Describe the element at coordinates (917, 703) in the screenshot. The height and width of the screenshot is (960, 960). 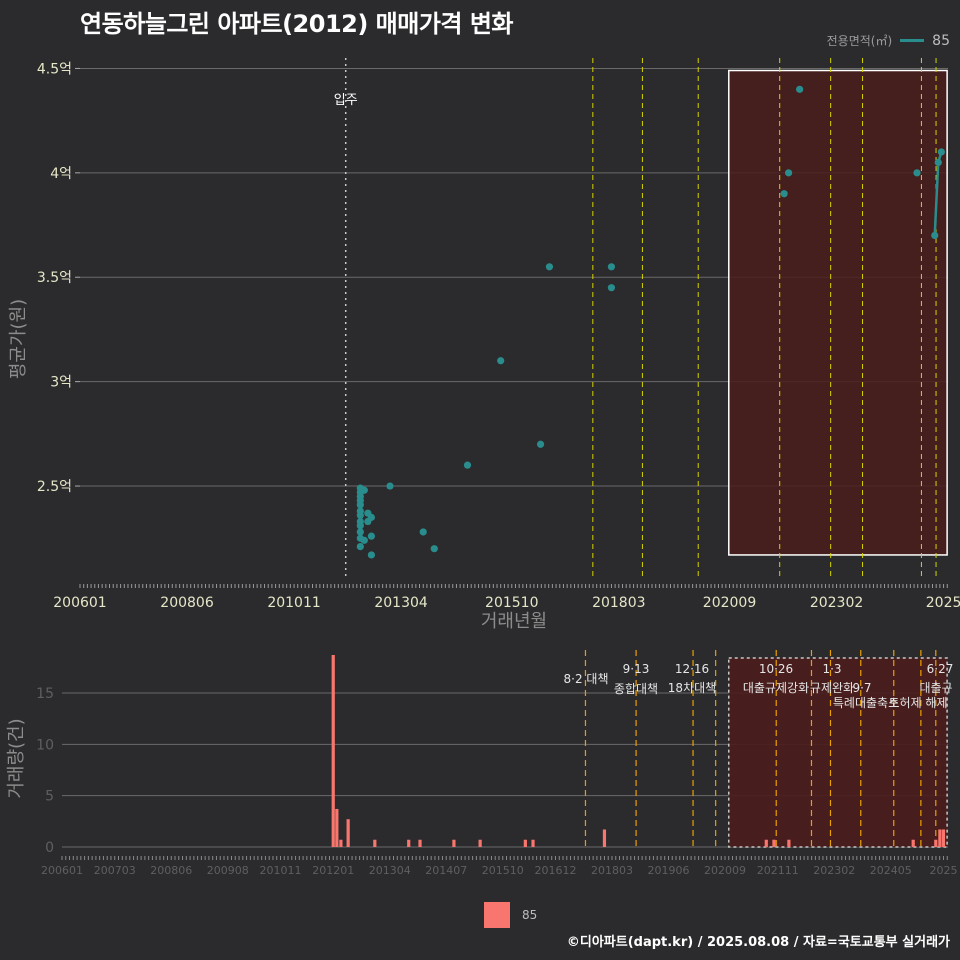
I see `policy-label: 토허제 해제` at that location.